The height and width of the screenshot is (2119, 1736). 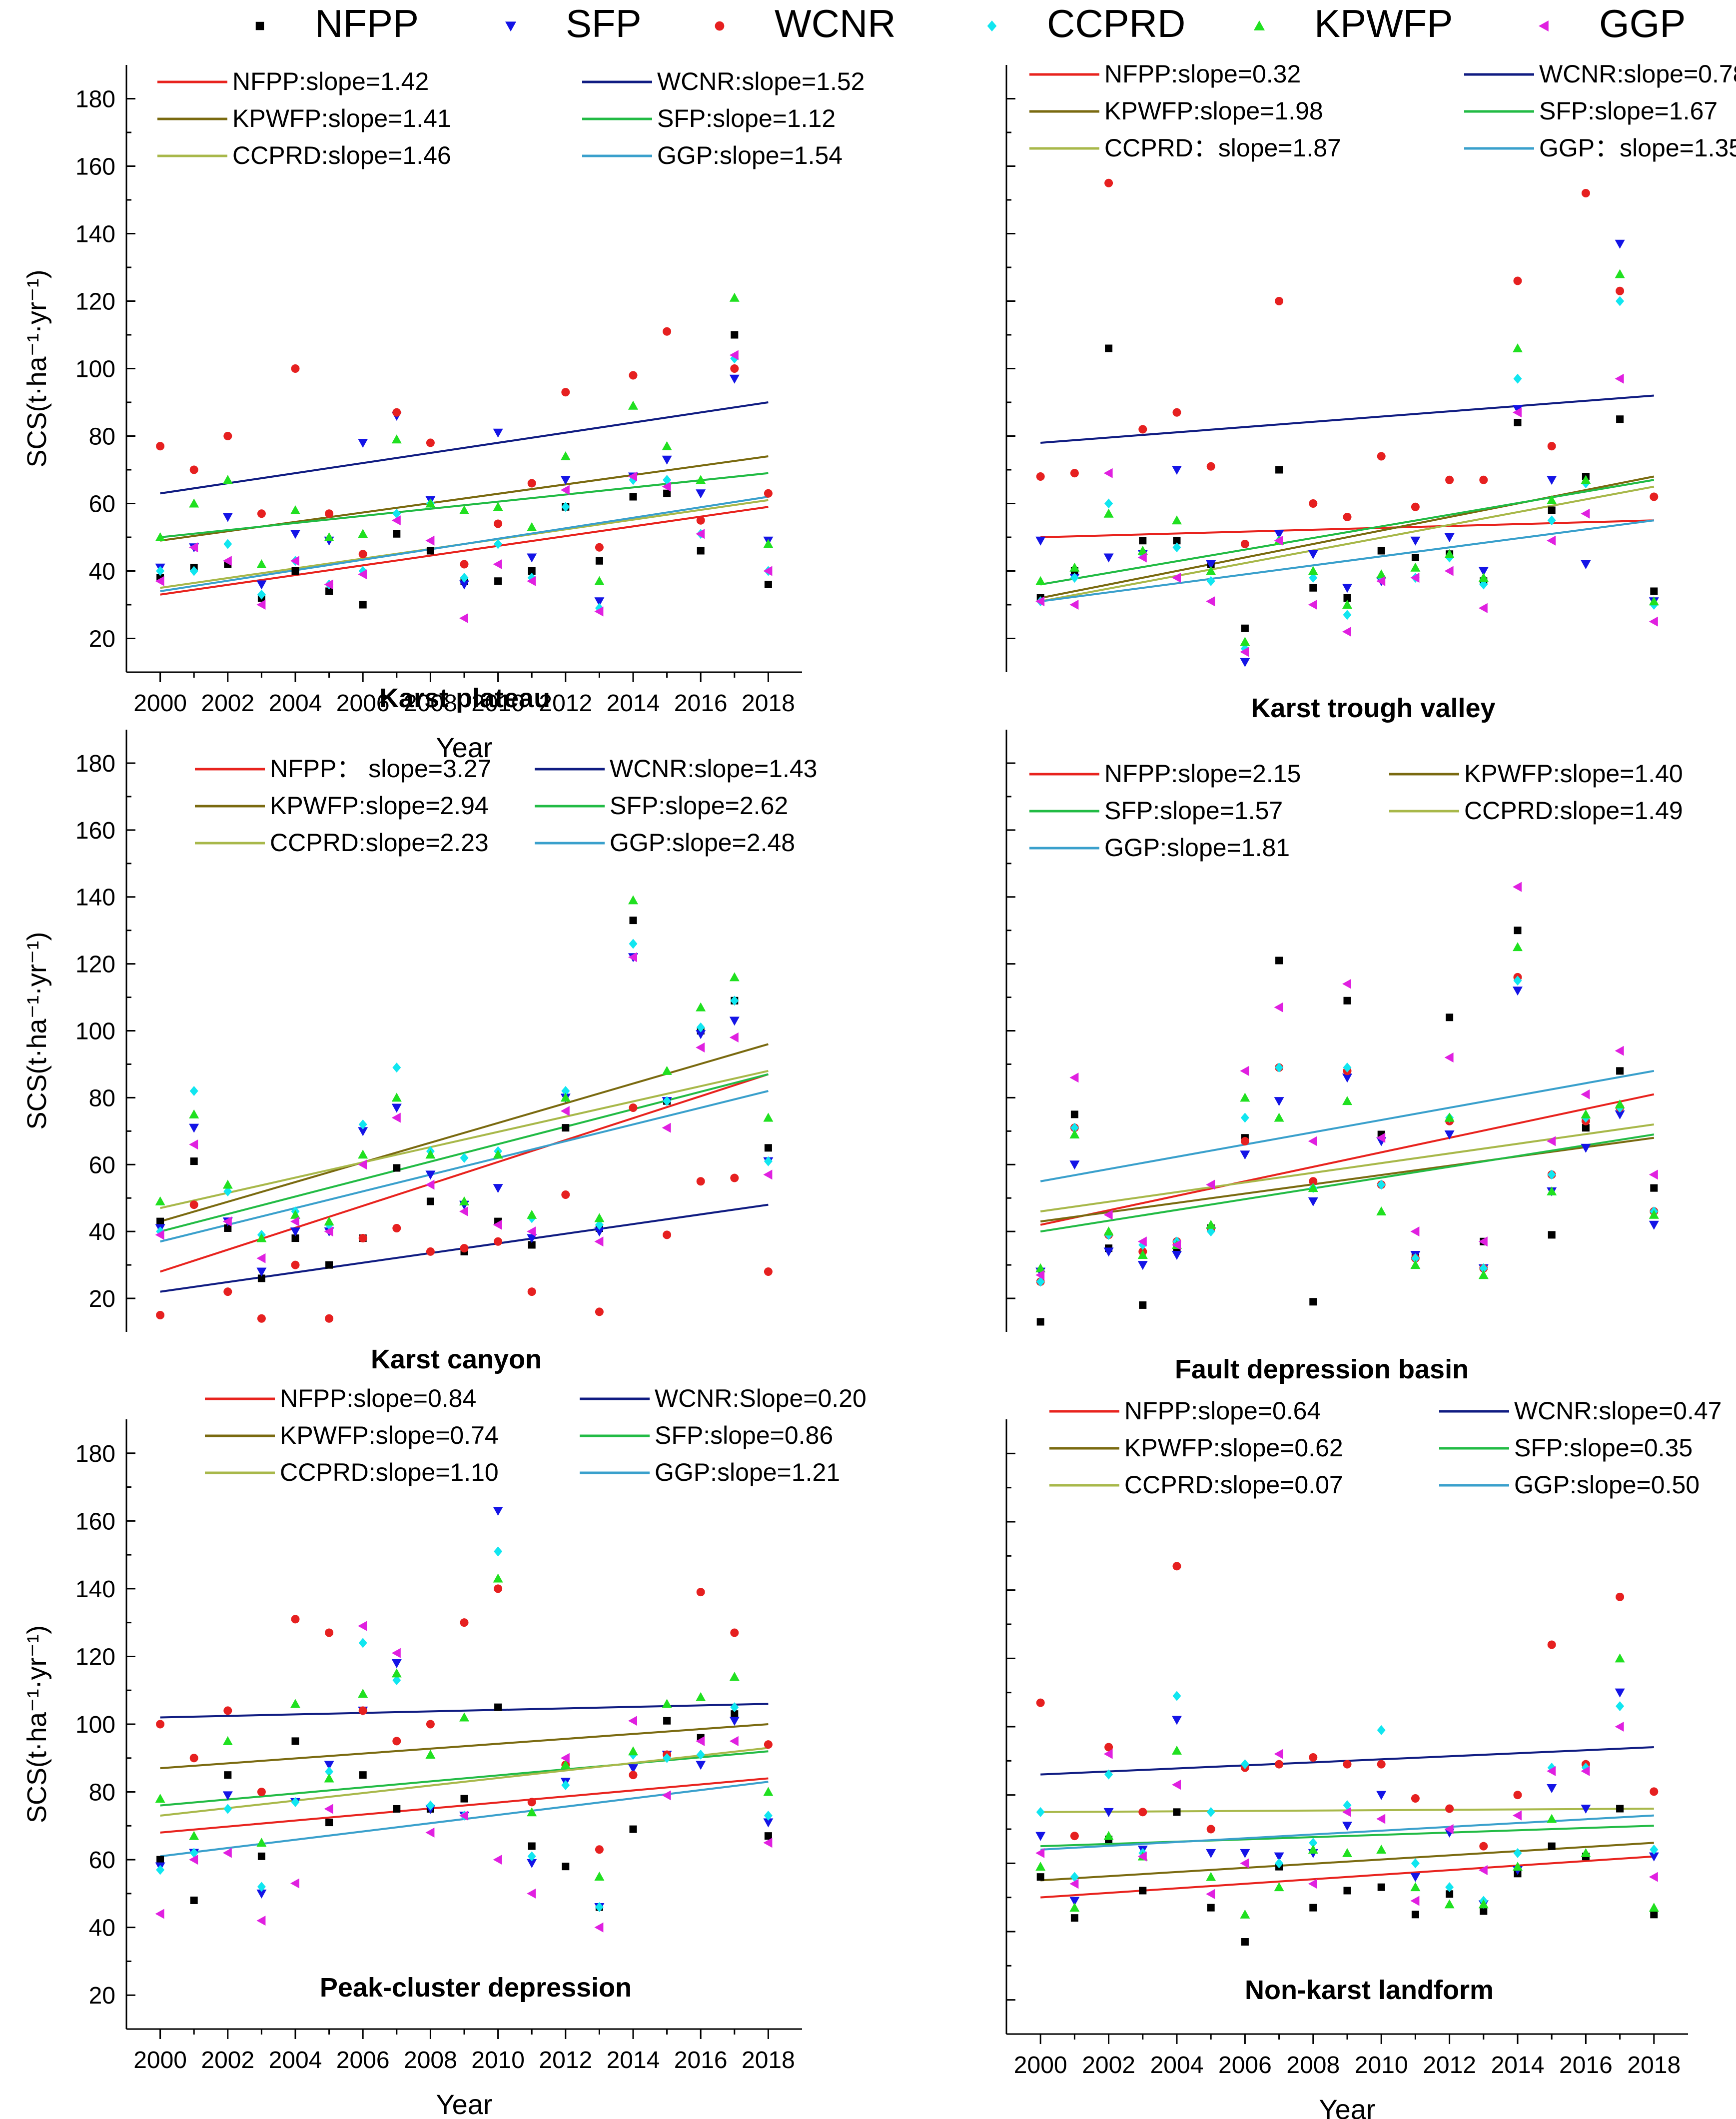 I want to click on diamond-icon, so click(x=992, y=25).